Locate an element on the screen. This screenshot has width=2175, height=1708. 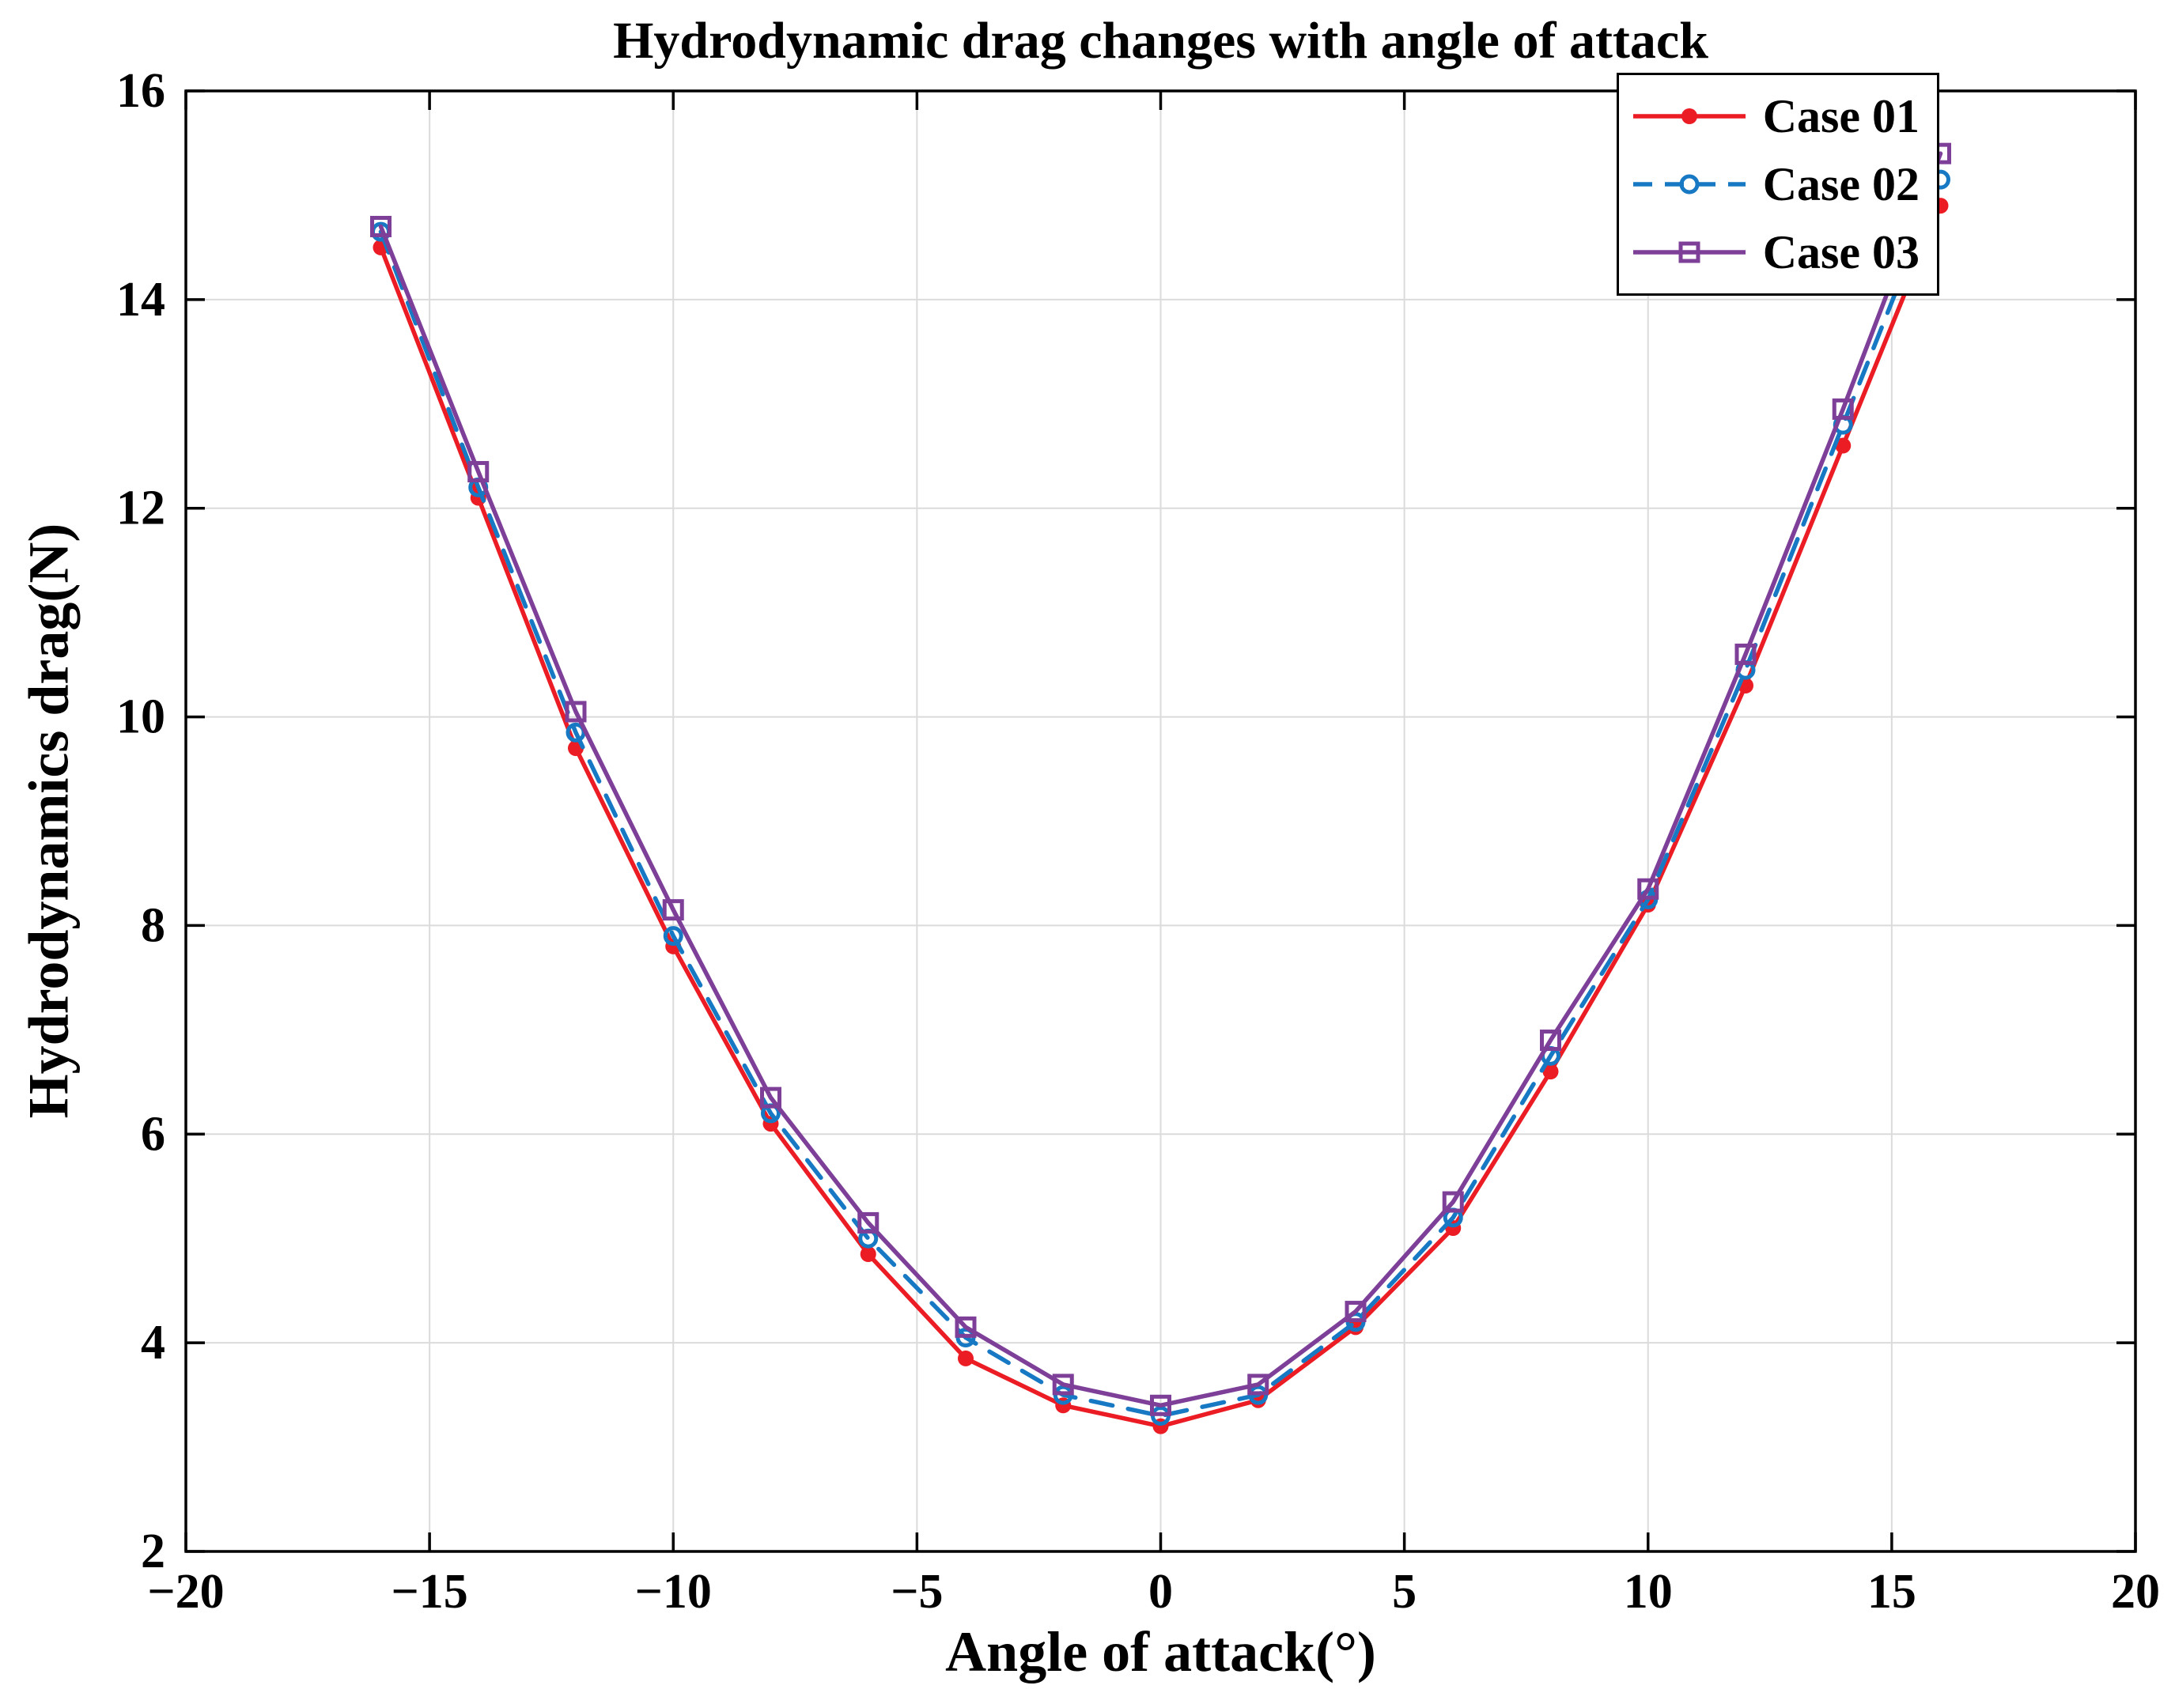
legend-item-case-02: Case 02 is located at coordinates (1775, 184).